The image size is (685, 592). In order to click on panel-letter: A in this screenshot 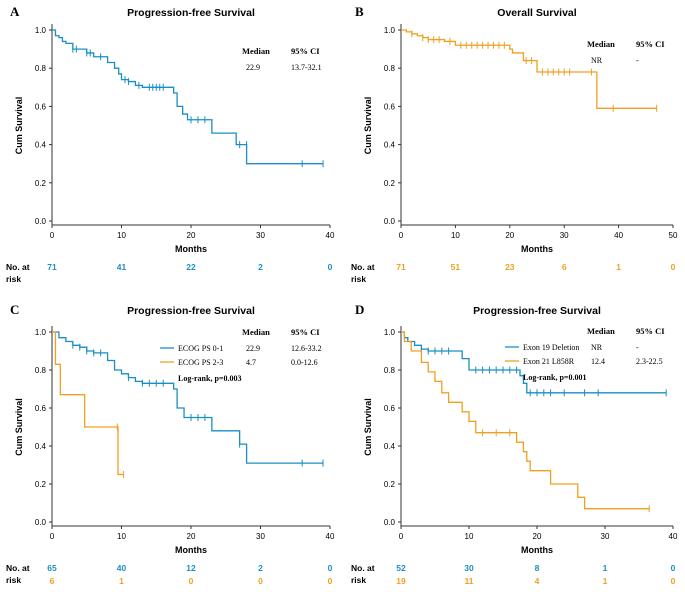, I will do `click(15, 11)`.